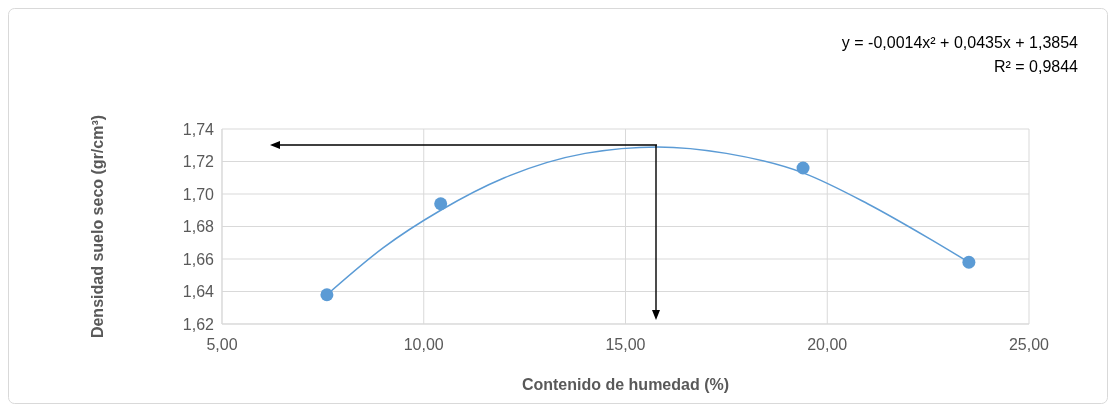 The width and height of the screenshot is (1115, 404). I want to click on y-tick-label: 1,64, so click(198, 292).